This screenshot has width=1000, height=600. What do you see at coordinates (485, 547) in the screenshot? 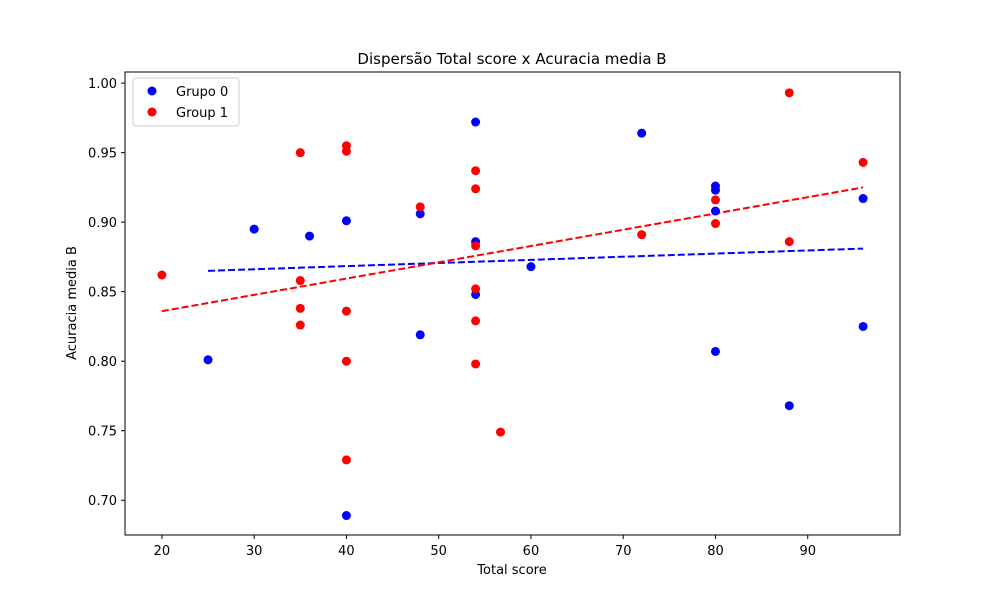
I see `x-axis-ticks: 20 30 40 50 60 70 80 90` at bounding box center [485, 547].